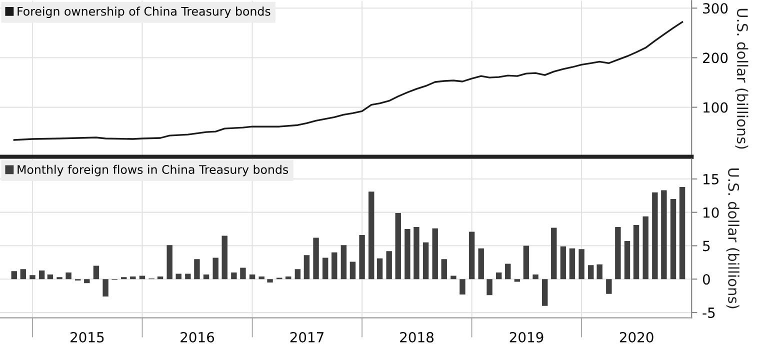 Image resolution: width=760 pixels, height=347 pixels. Describe the element at coordinates (197, 337) in the screenshot. I see `x-tick-label: 2016` at that location.